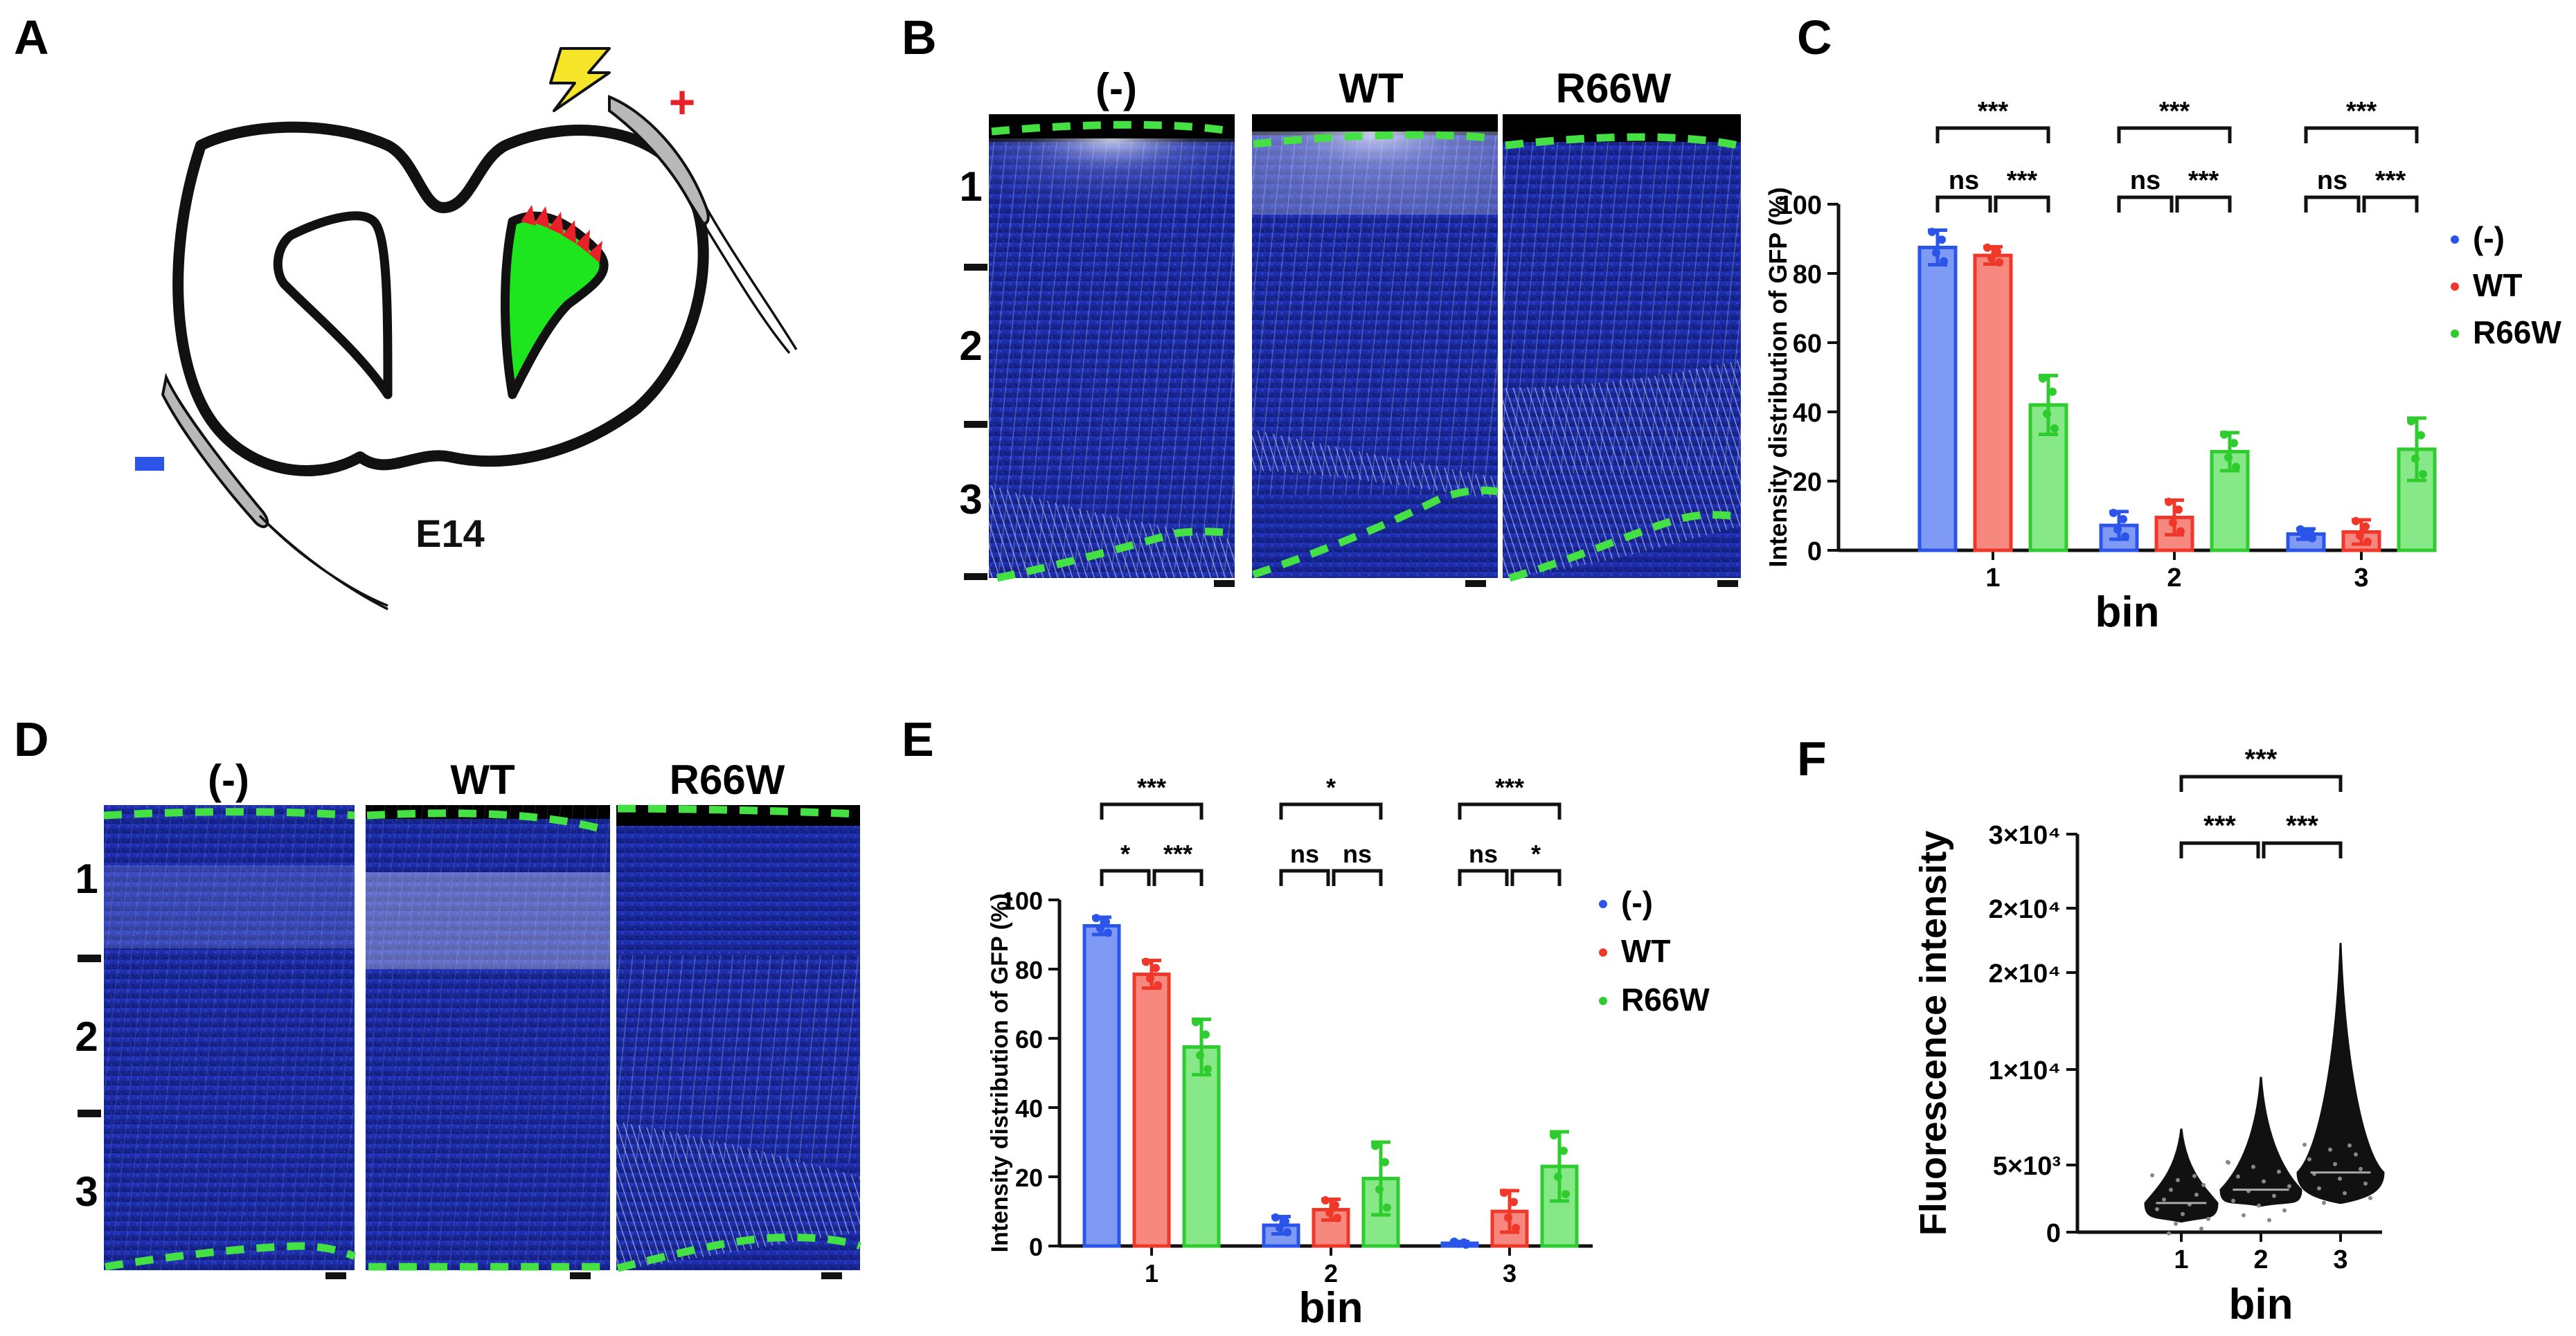 Image resolution: width=2576 pixels, height=1336 pixels. Describe the element at coordinates (738, 1041) in the screenshot. I see `d-image-r66w` at that location.